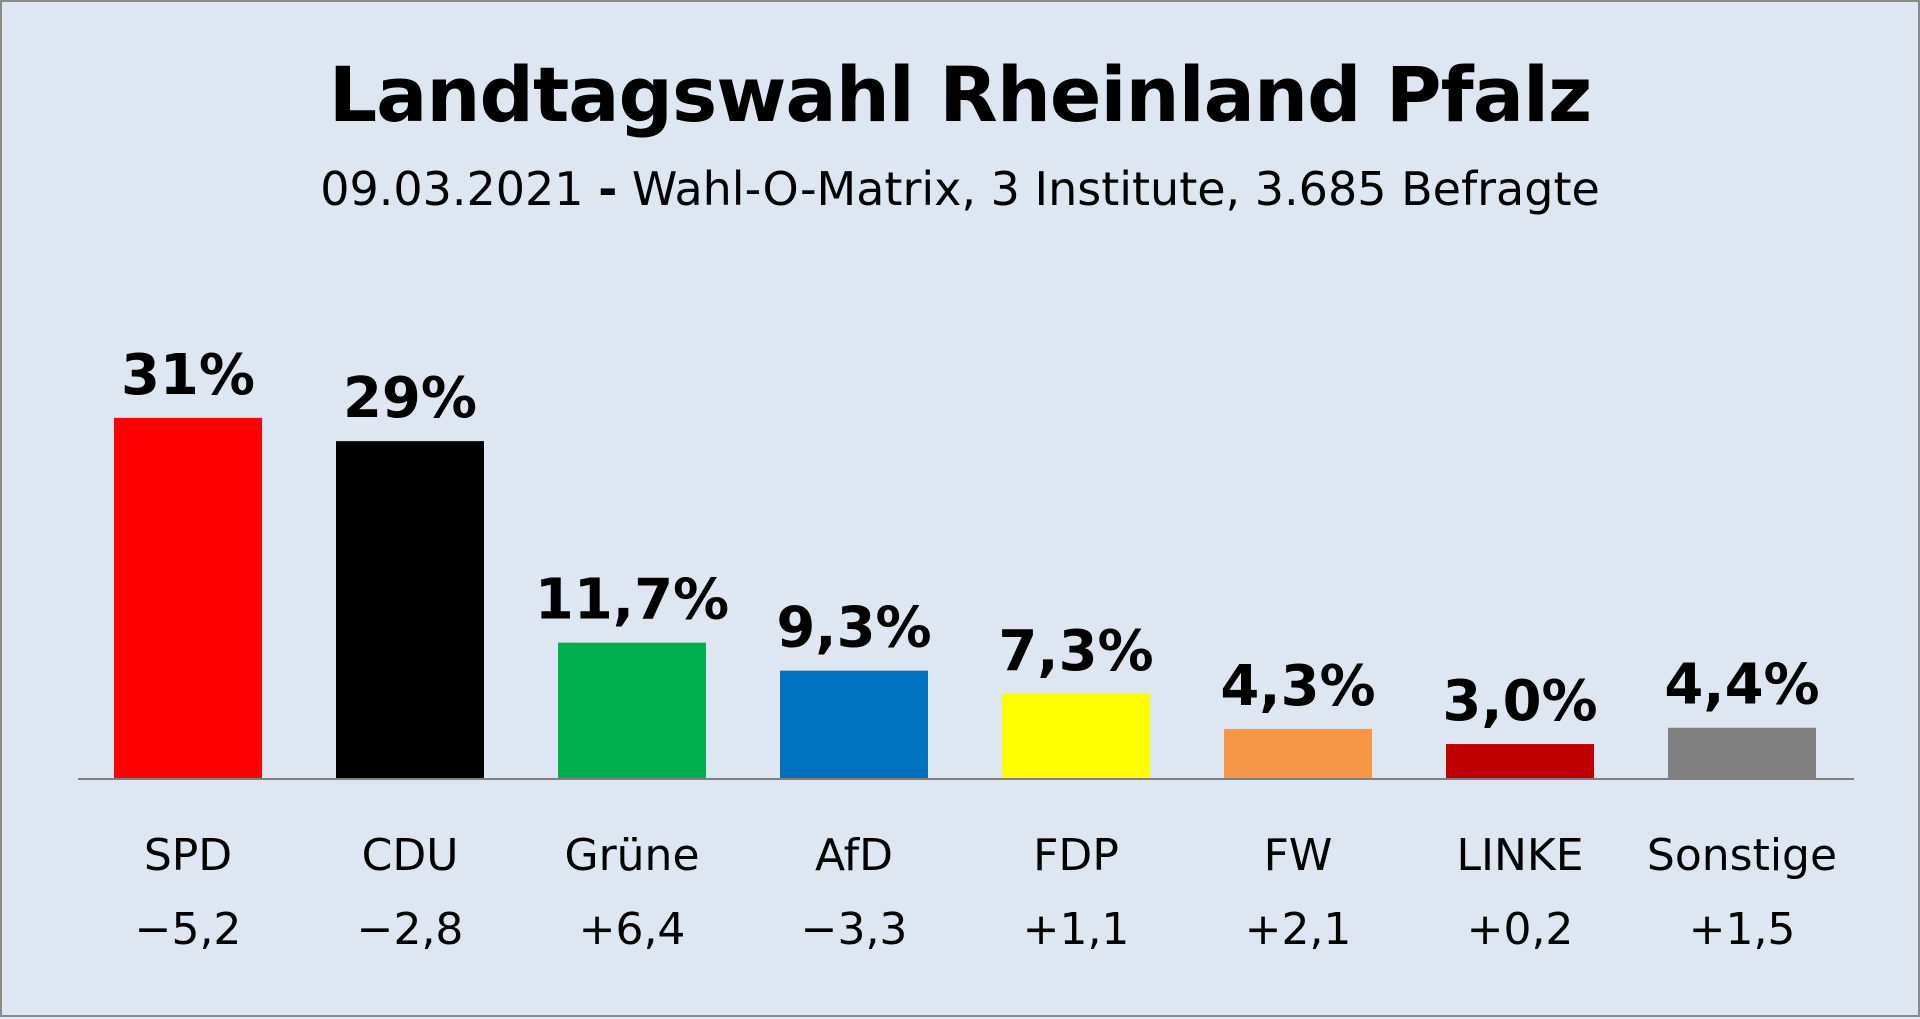 The image size is (1920, 1019). Describe the element at coordinates (410, 398) in the screenshot. I see `value-label-cdu: 29%` at that location.